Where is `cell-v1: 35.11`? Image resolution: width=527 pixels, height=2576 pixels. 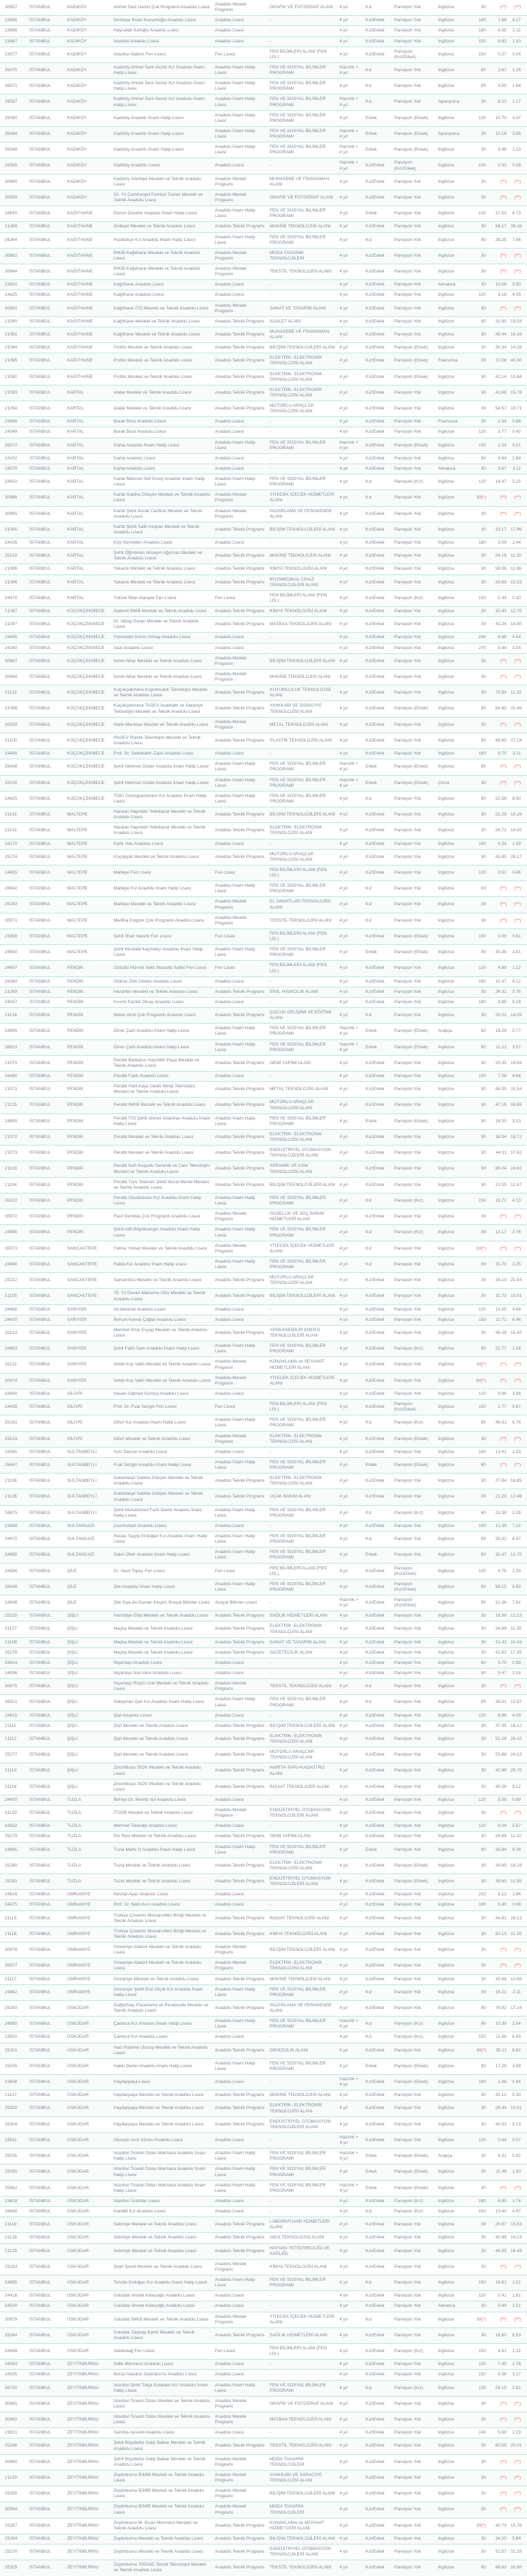 cell-v1: 35.11 is located at coordinates (498, 2050).